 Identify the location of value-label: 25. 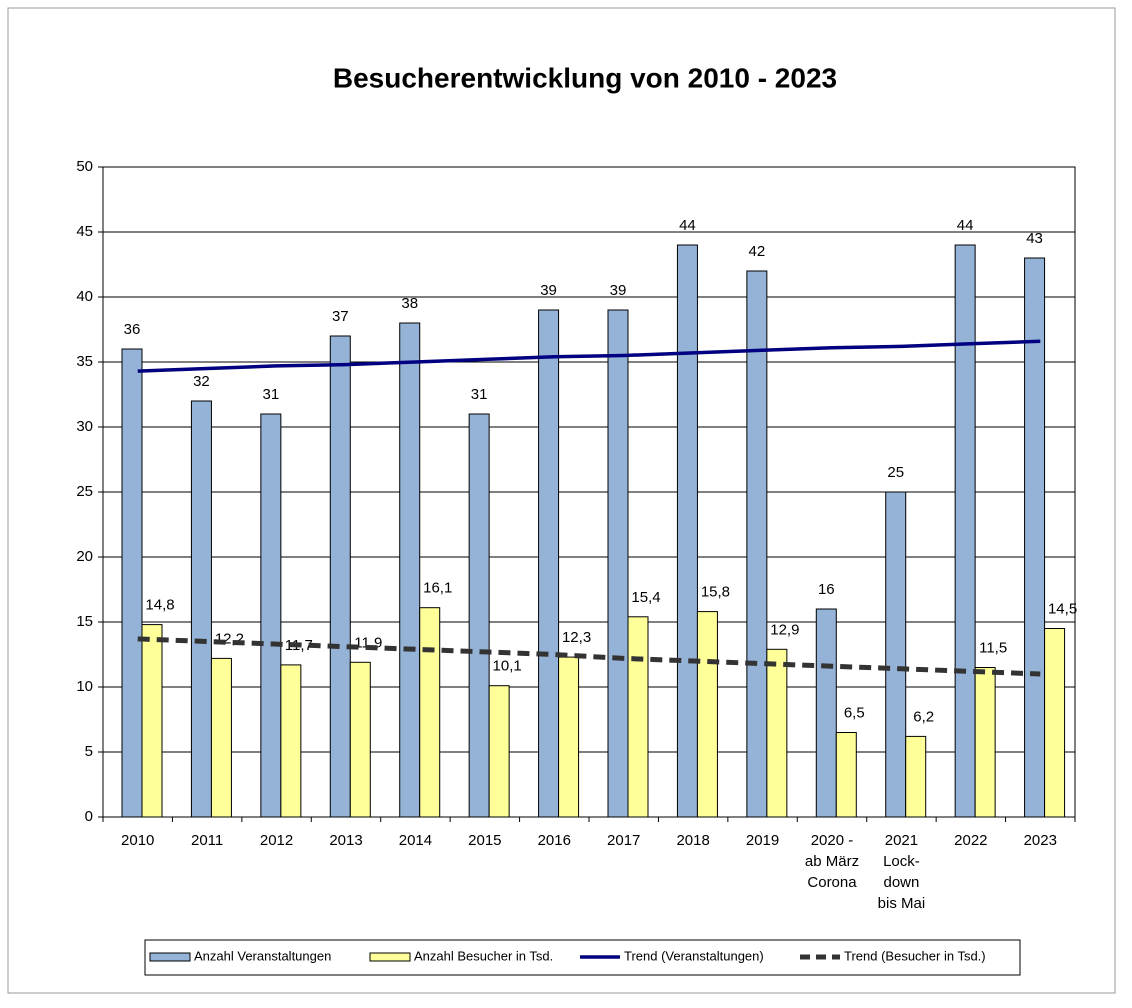
(895, 472).